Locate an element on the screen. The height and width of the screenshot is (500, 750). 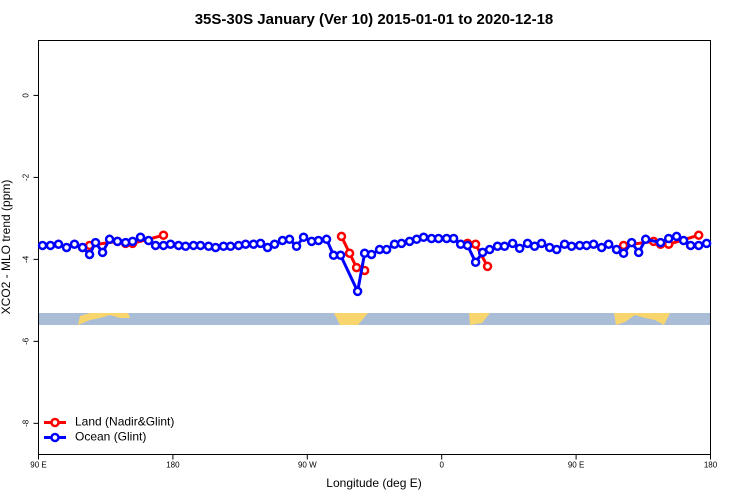
legend-label: Land (Nadir&Glint) is located at coordinates (124, 422).